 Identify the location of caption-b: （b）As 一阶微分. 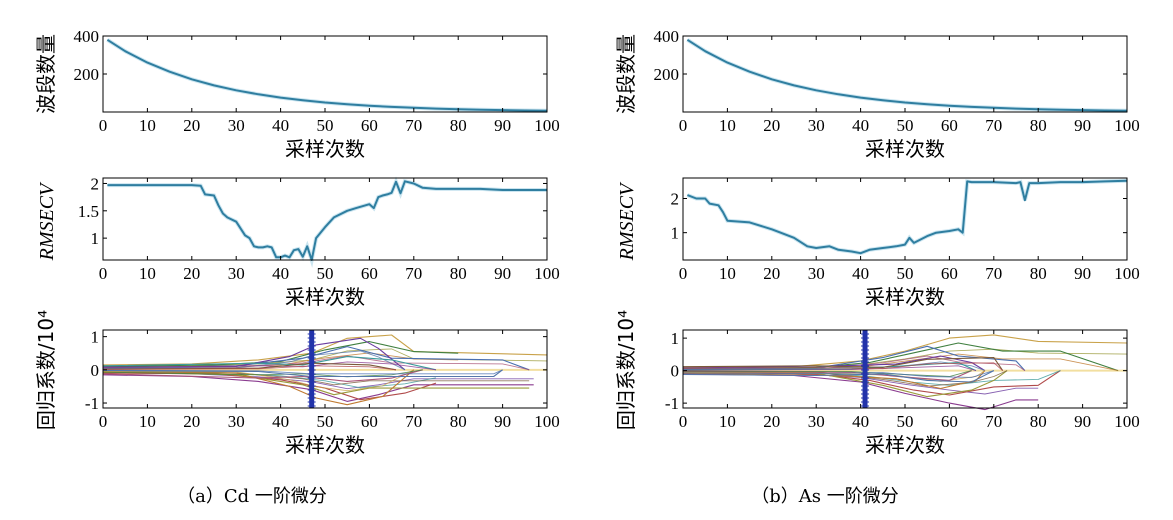
(824, 496).